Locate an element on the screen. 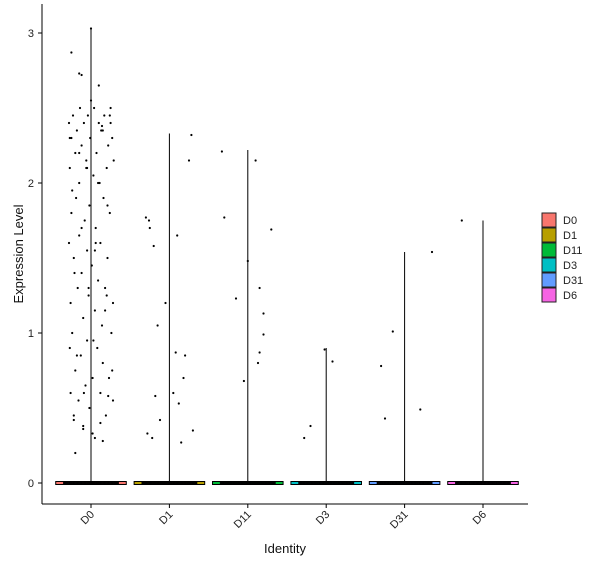  y-tick-label: 2 is located at coordinates (31, 184).